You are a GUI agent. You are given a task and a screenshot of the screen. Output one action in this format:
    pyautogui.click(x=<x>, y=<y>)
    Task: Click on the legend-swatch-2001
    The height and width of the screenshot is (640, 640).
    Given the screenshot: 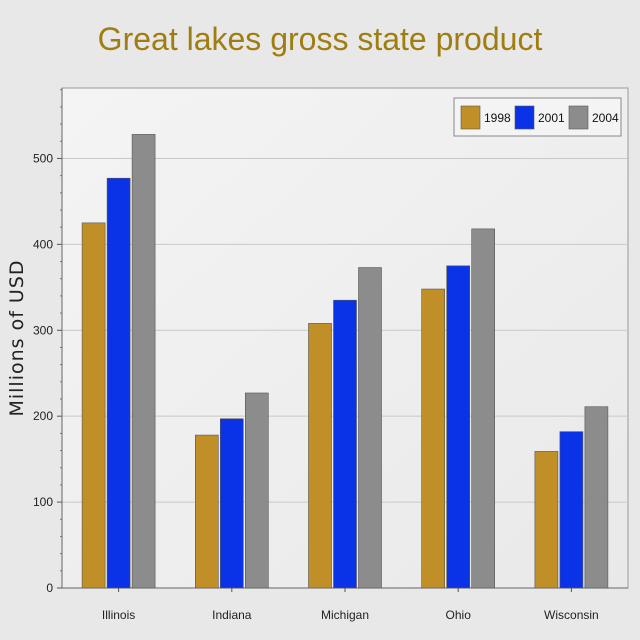 What is the action you would take?
    pyautogui.click(x=524, y=117)
    